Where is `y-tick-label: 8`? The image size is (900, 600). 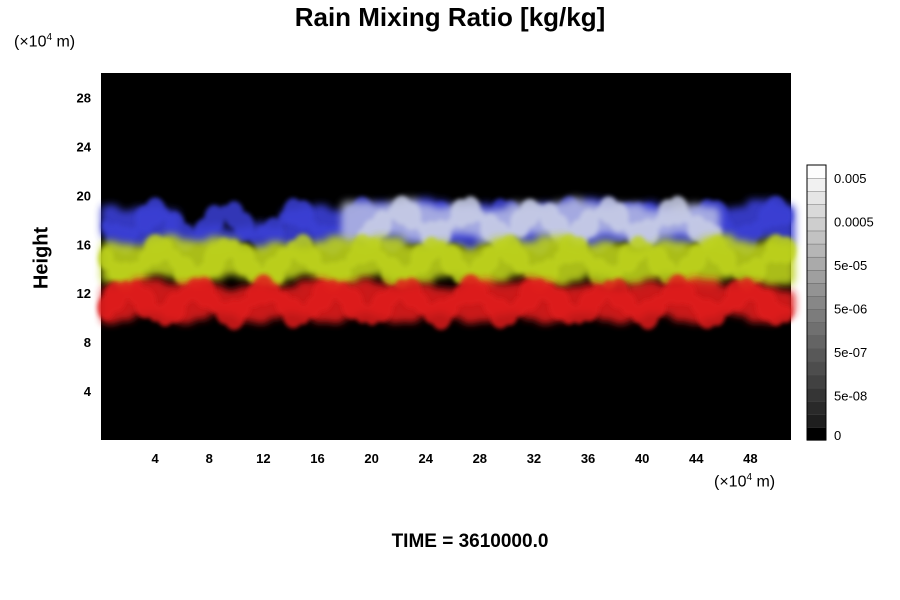 y-tick-label: 8 is located at coordinates (87, 342).